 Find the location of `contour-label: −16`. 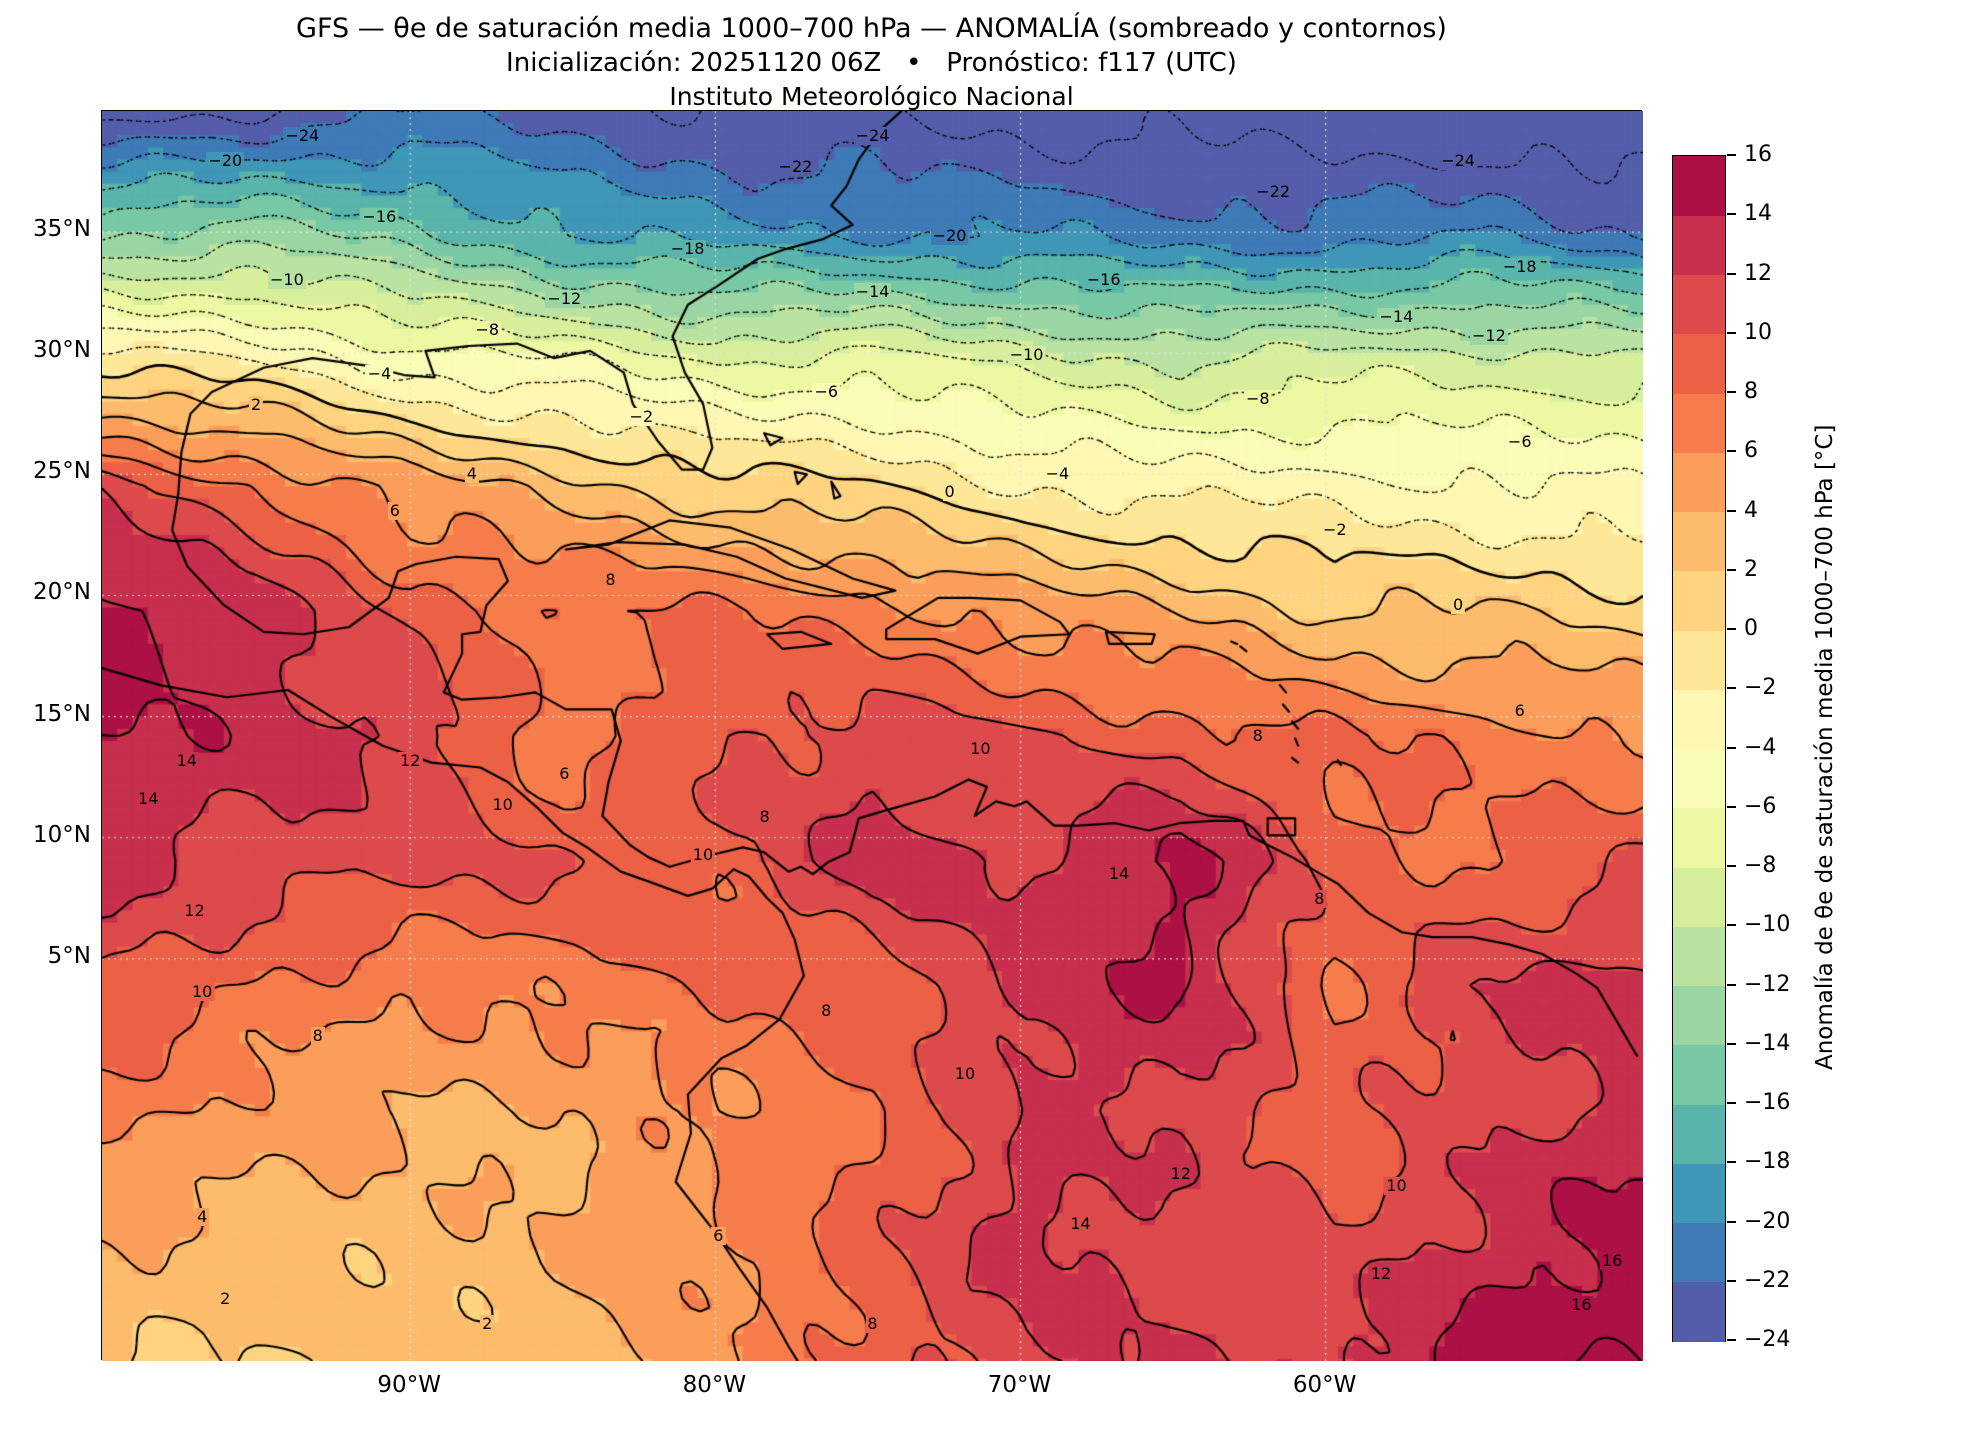

contour-label: −16 is located at coordinates (379, 217).